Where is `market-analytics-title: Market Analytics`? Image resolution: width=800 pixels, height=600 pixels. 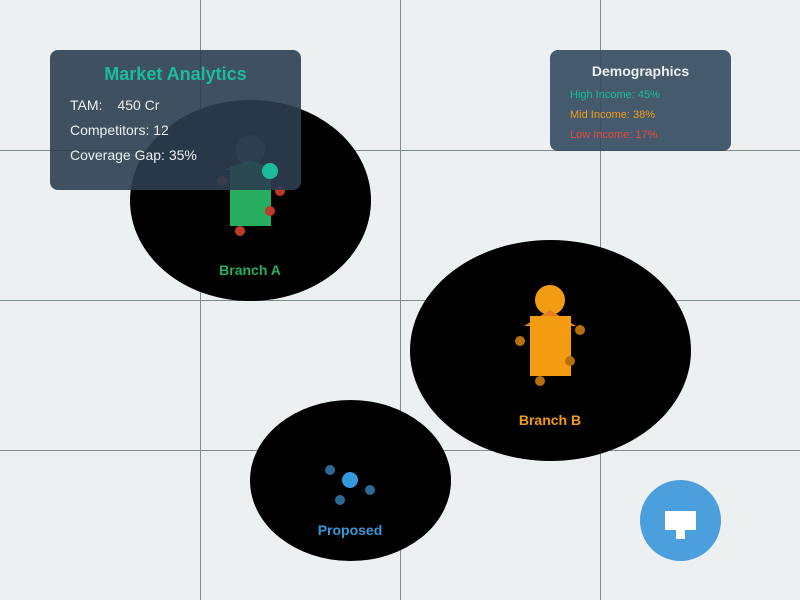 market-analytics-title: Market Analytics is located at coordinates (175, 74).